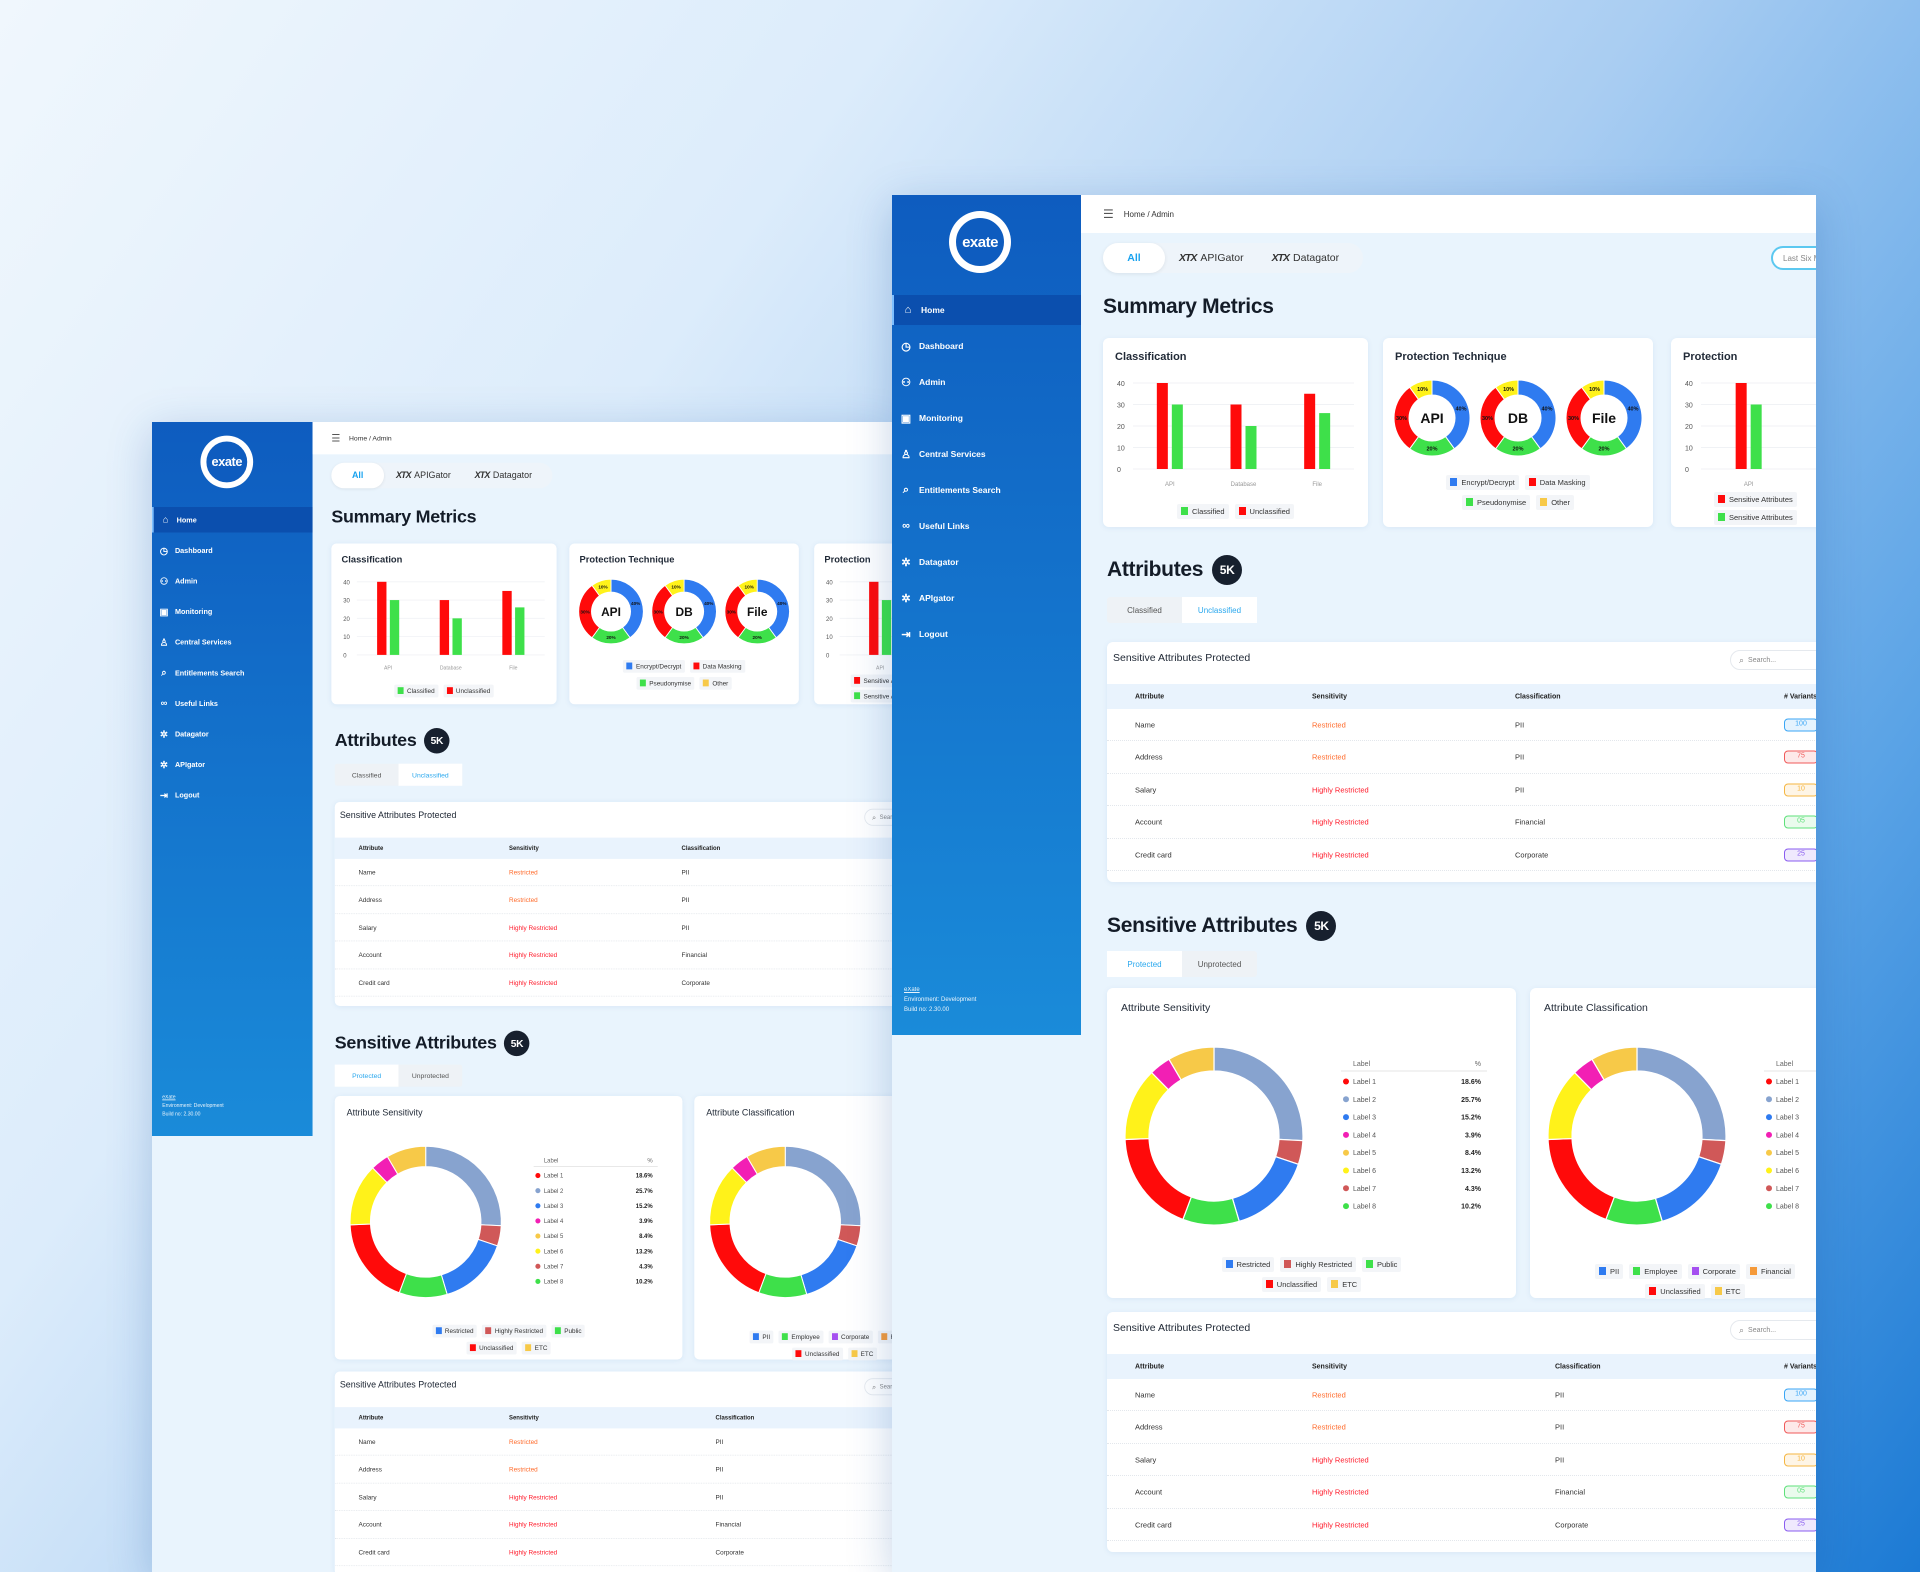  Describe the element at coordinates (884, 1336) in the screenshot. I see `legend-item: Financial` at that location.